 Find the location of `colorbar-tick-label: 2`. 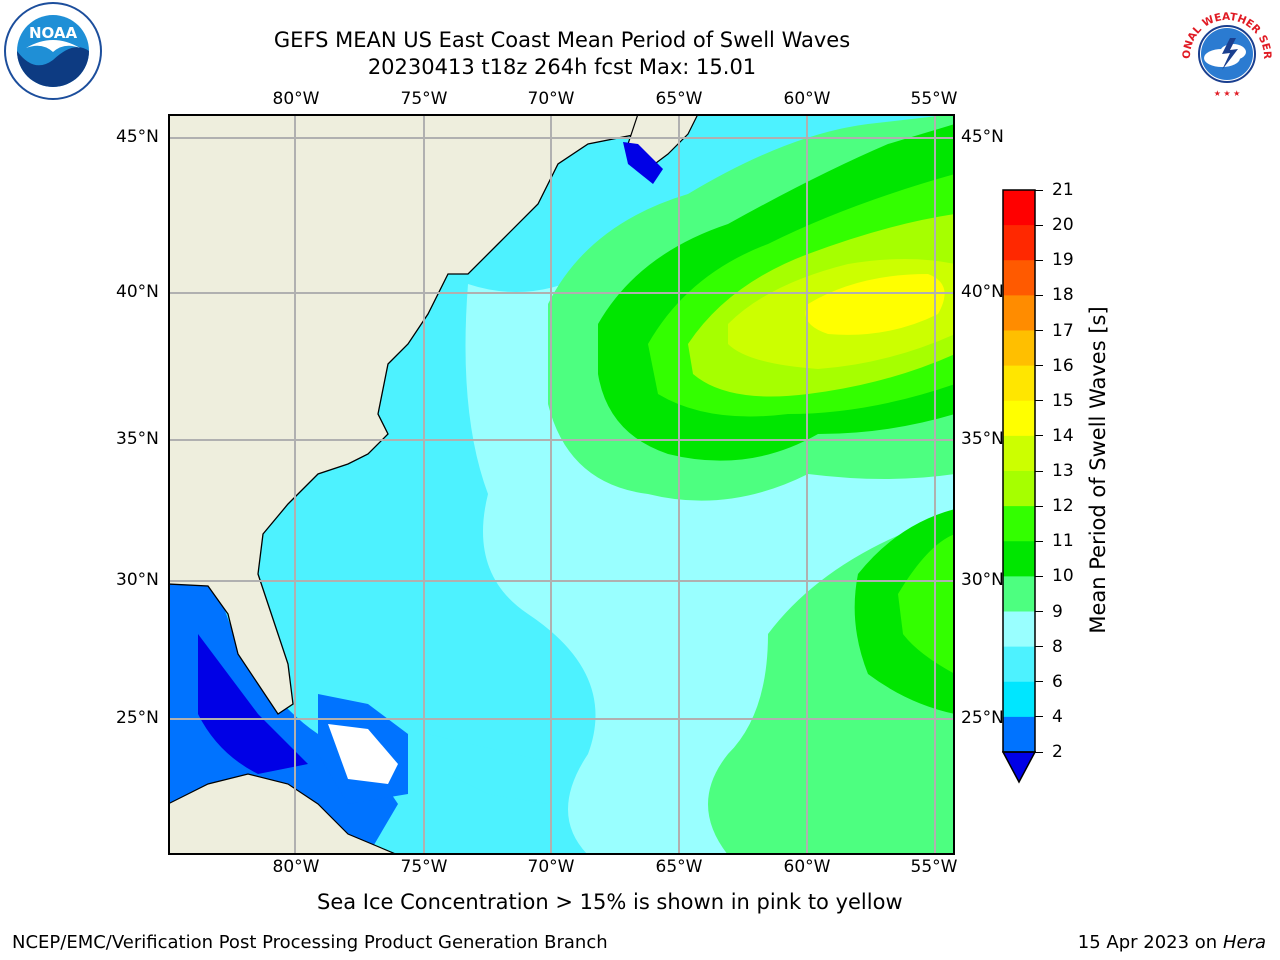

colorbar-tick-label: 2 is located at coordinates (1057, 752).